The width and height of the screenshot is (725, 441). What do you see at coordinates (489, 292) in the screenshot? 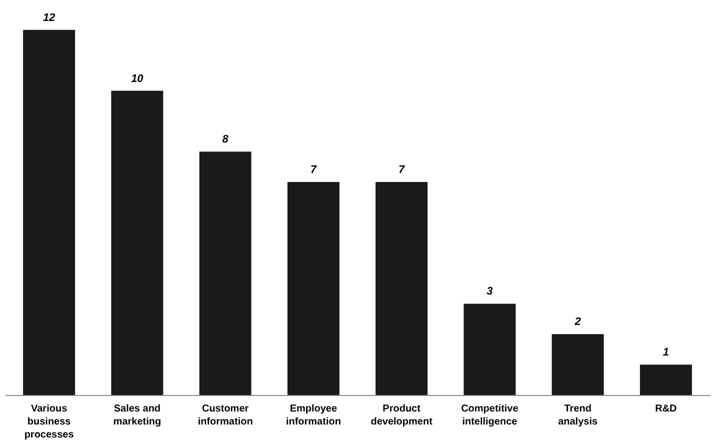
I see `data-label: 3` at bounding box center [489, 292].